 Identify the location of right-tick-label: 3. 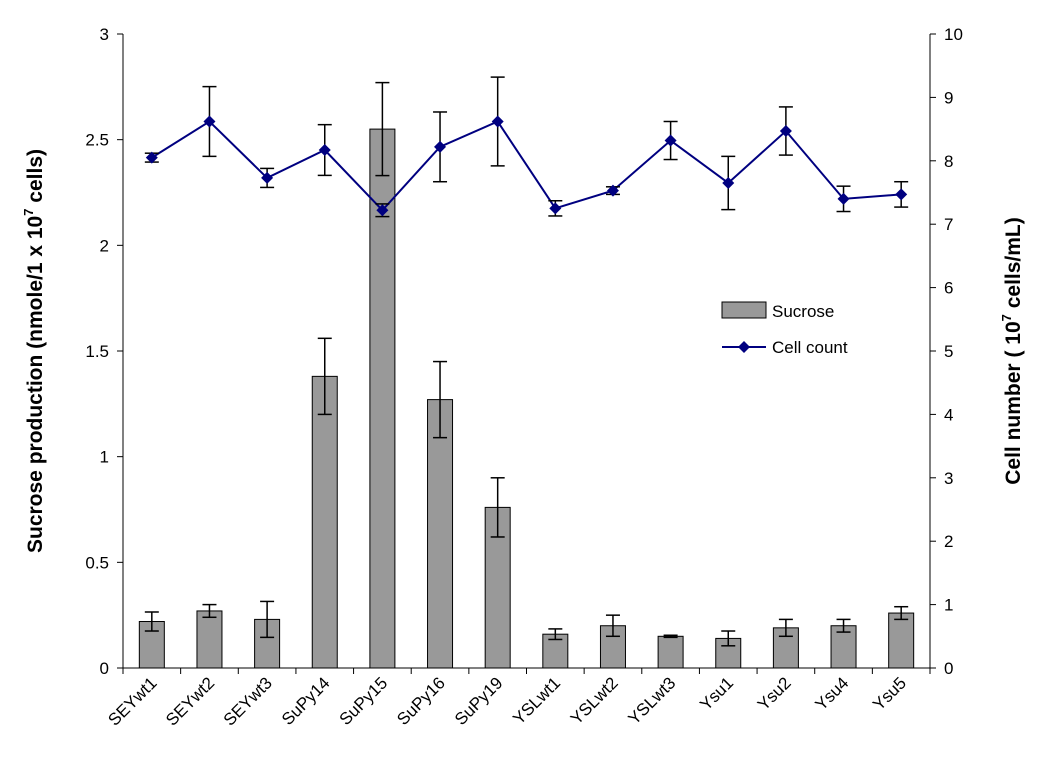
(948, 478).